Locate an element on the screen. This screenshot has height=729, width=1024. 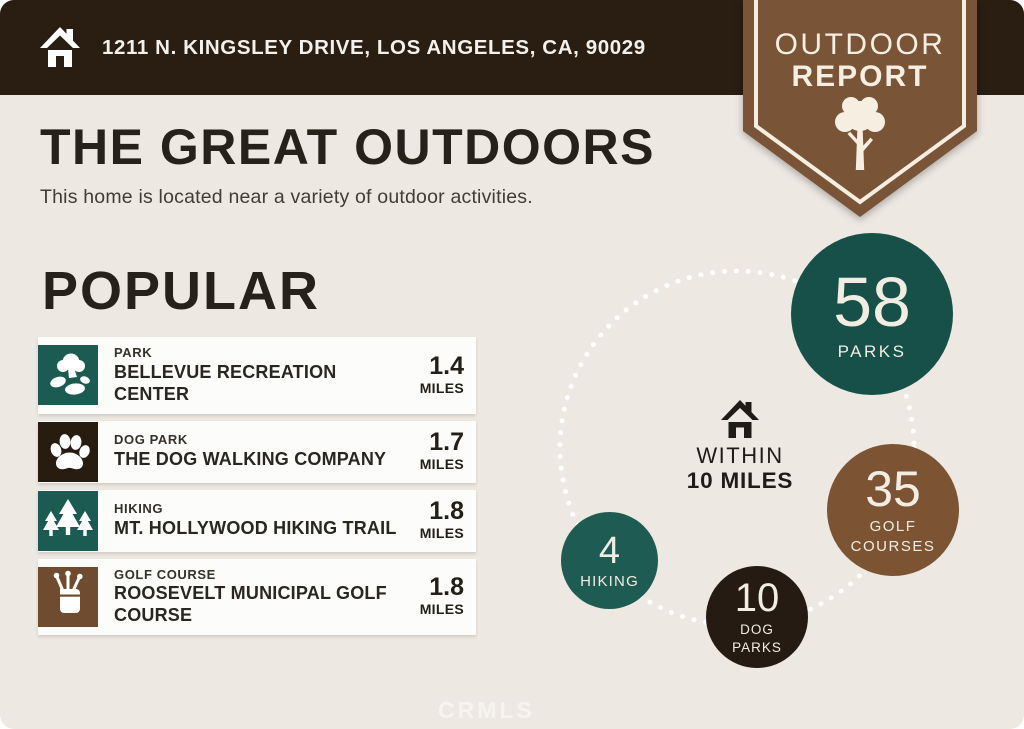
radius-center-label: WITHIN 10 MILES is located at coordinates (740, 446).